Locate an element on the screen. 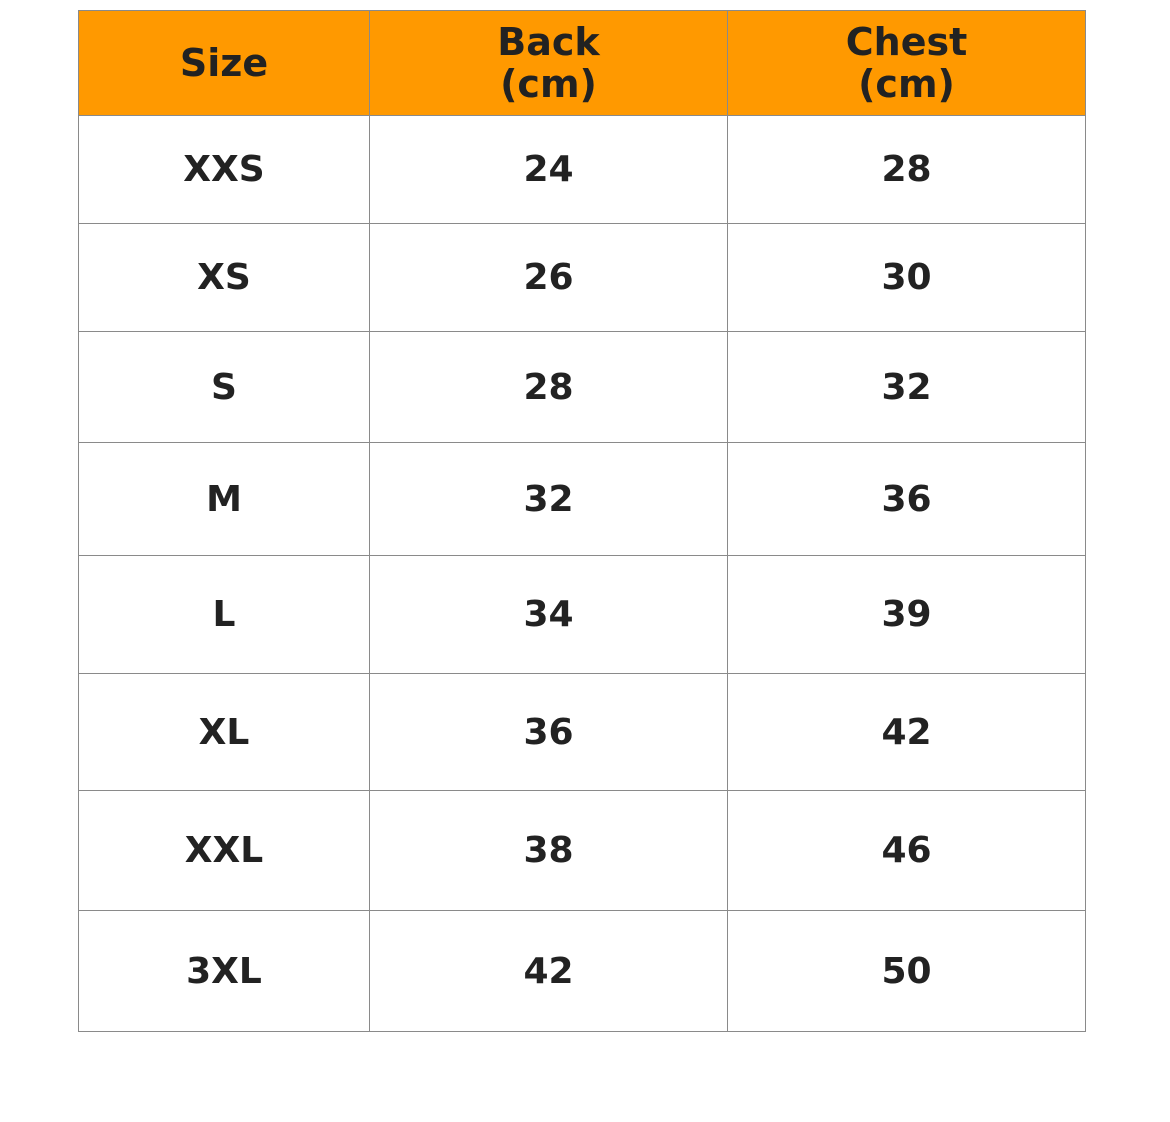 Image resolution: width=1170 pixels, height=1122 pixels. table-row: XXL 38 46 is located at coordinates (582, 850).